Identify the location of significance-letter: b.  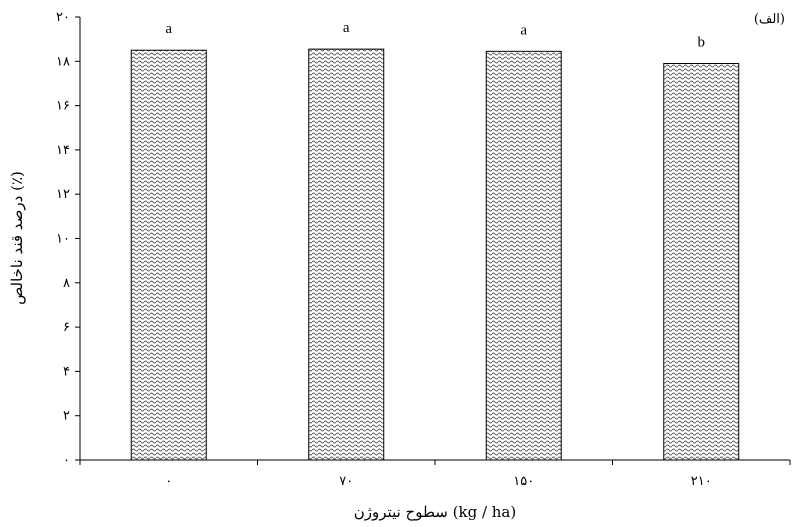
(702, 43).